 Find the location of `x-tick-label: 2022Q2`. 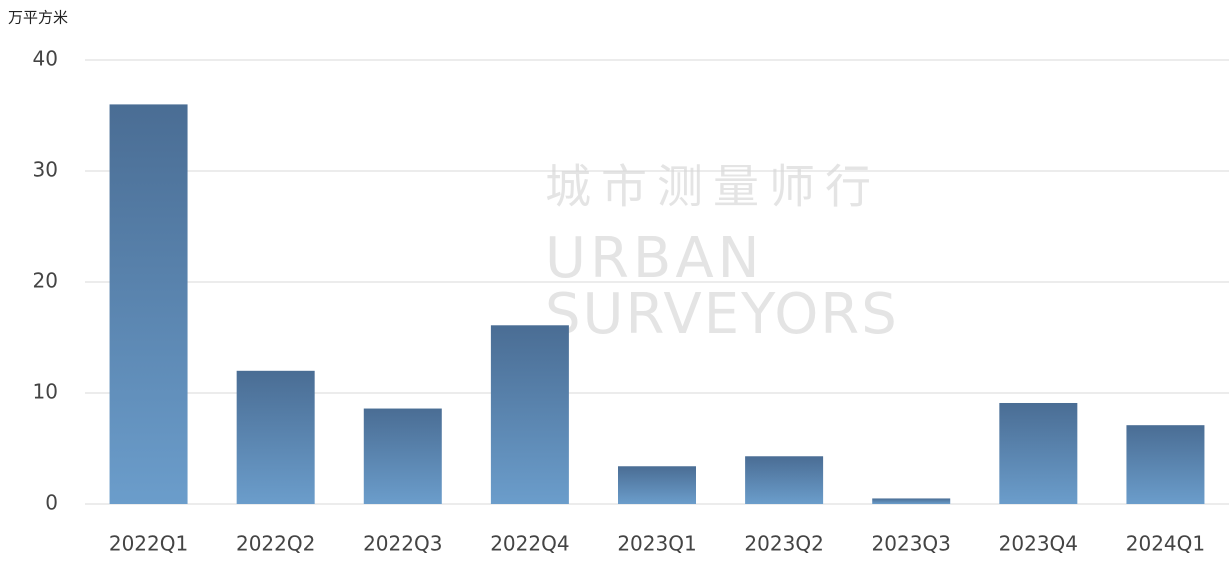

x-tick-label: 2022Q2 is located at coordinates (275, 544).